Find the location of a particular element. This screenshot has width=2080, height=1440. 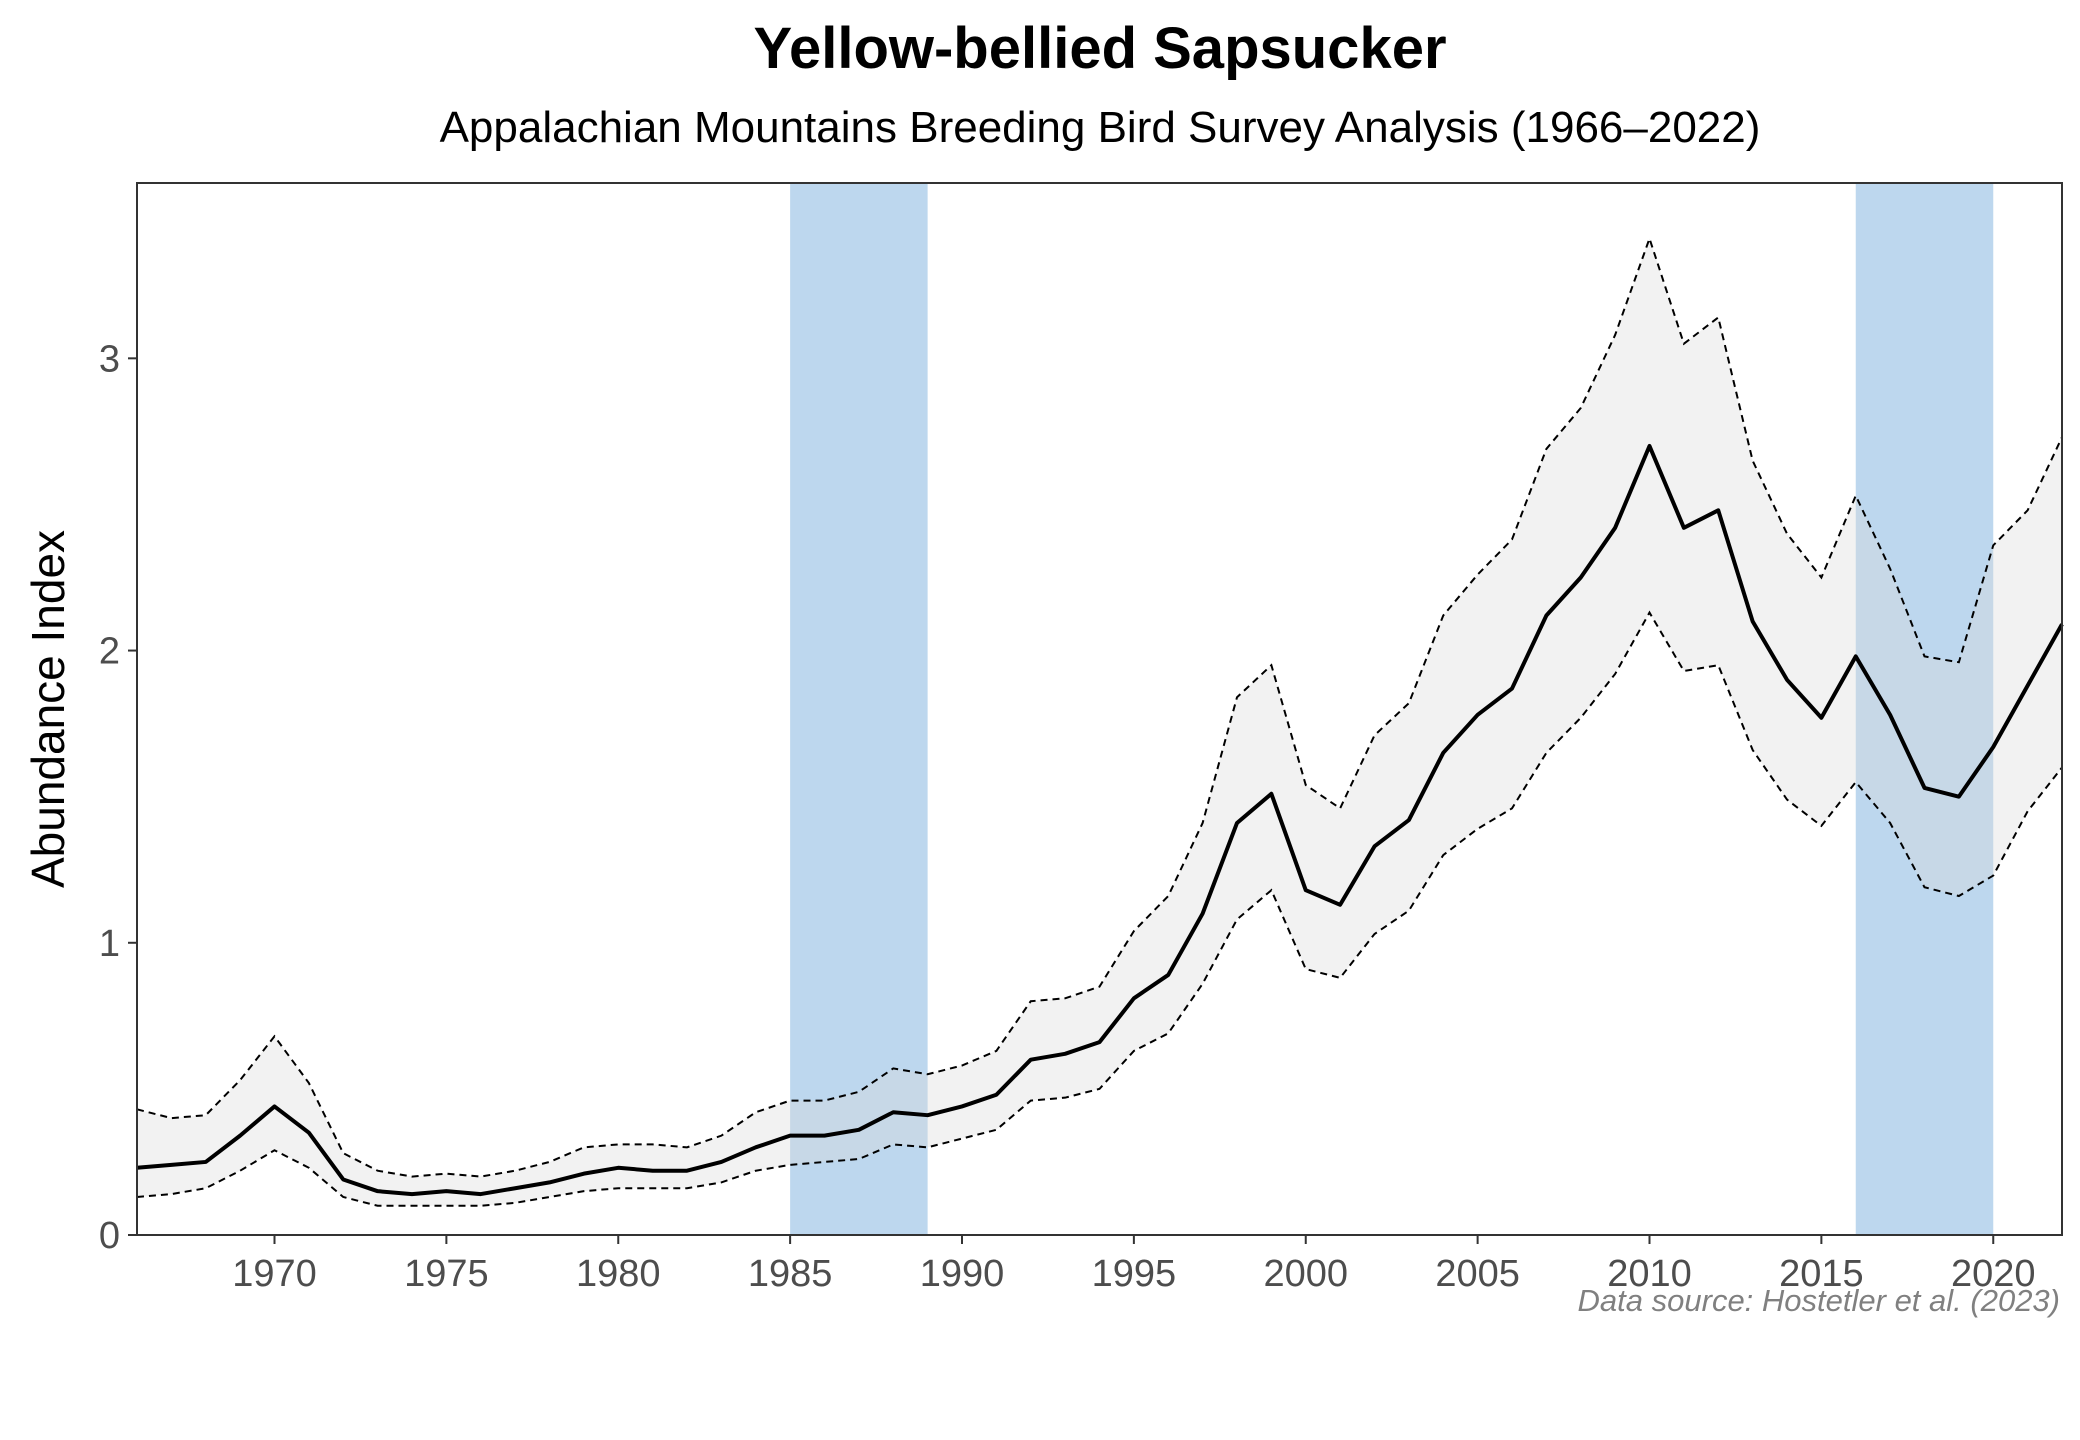

x-tick-label-2000: 2000 is located at coordinates (1305, 1274).